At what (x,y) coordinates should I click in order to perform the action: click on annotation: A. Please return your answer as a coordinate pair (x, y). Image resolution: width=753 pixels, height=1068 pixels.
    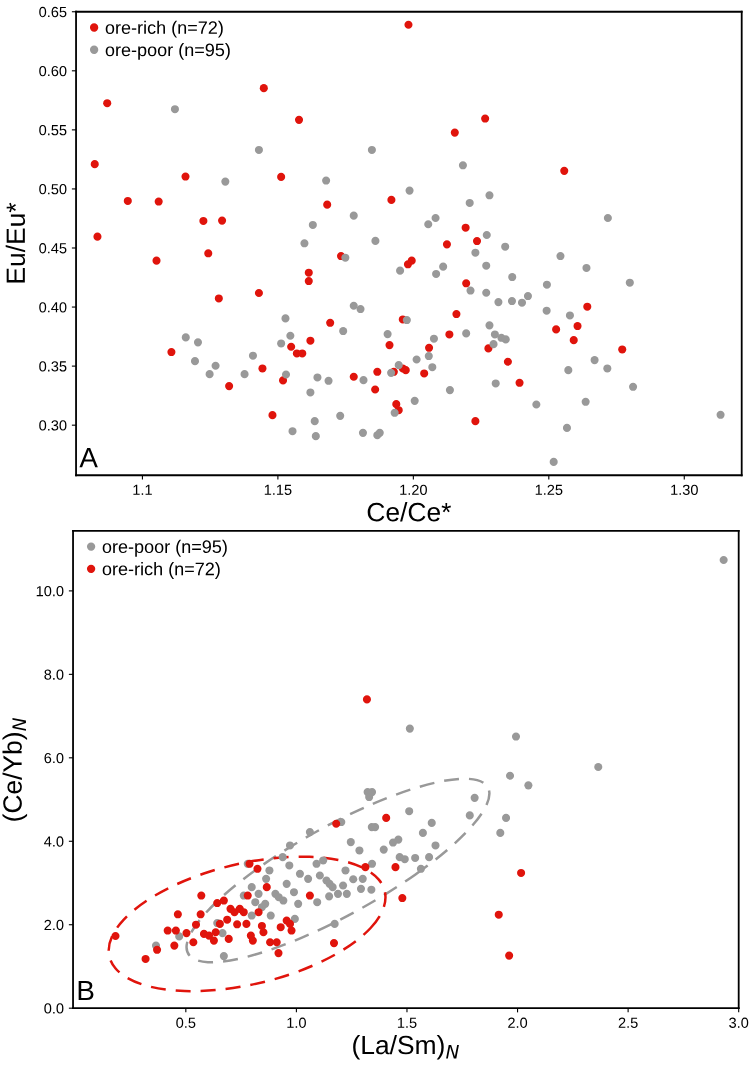
    Looking at the image, I should click on (88, 458).